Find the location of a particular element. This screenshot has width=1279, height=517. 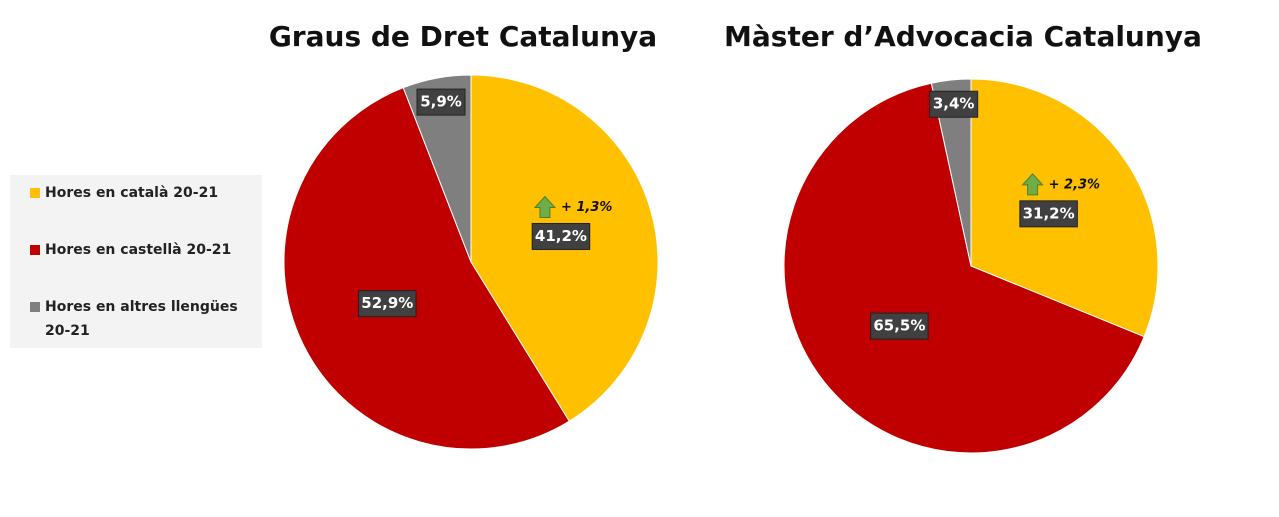

value-label-text: 31,2% is located at coordinates (1049, 213).